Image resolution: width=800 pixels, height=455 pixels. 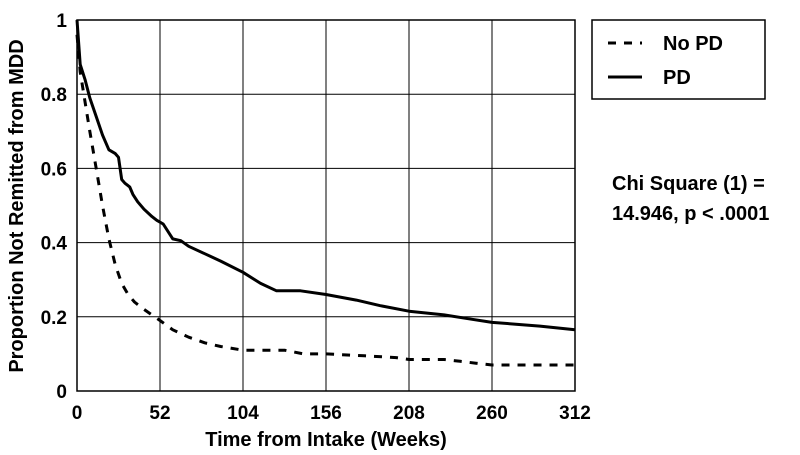 I want to click on x-tick-label: 0, so click(x=77, y=413).